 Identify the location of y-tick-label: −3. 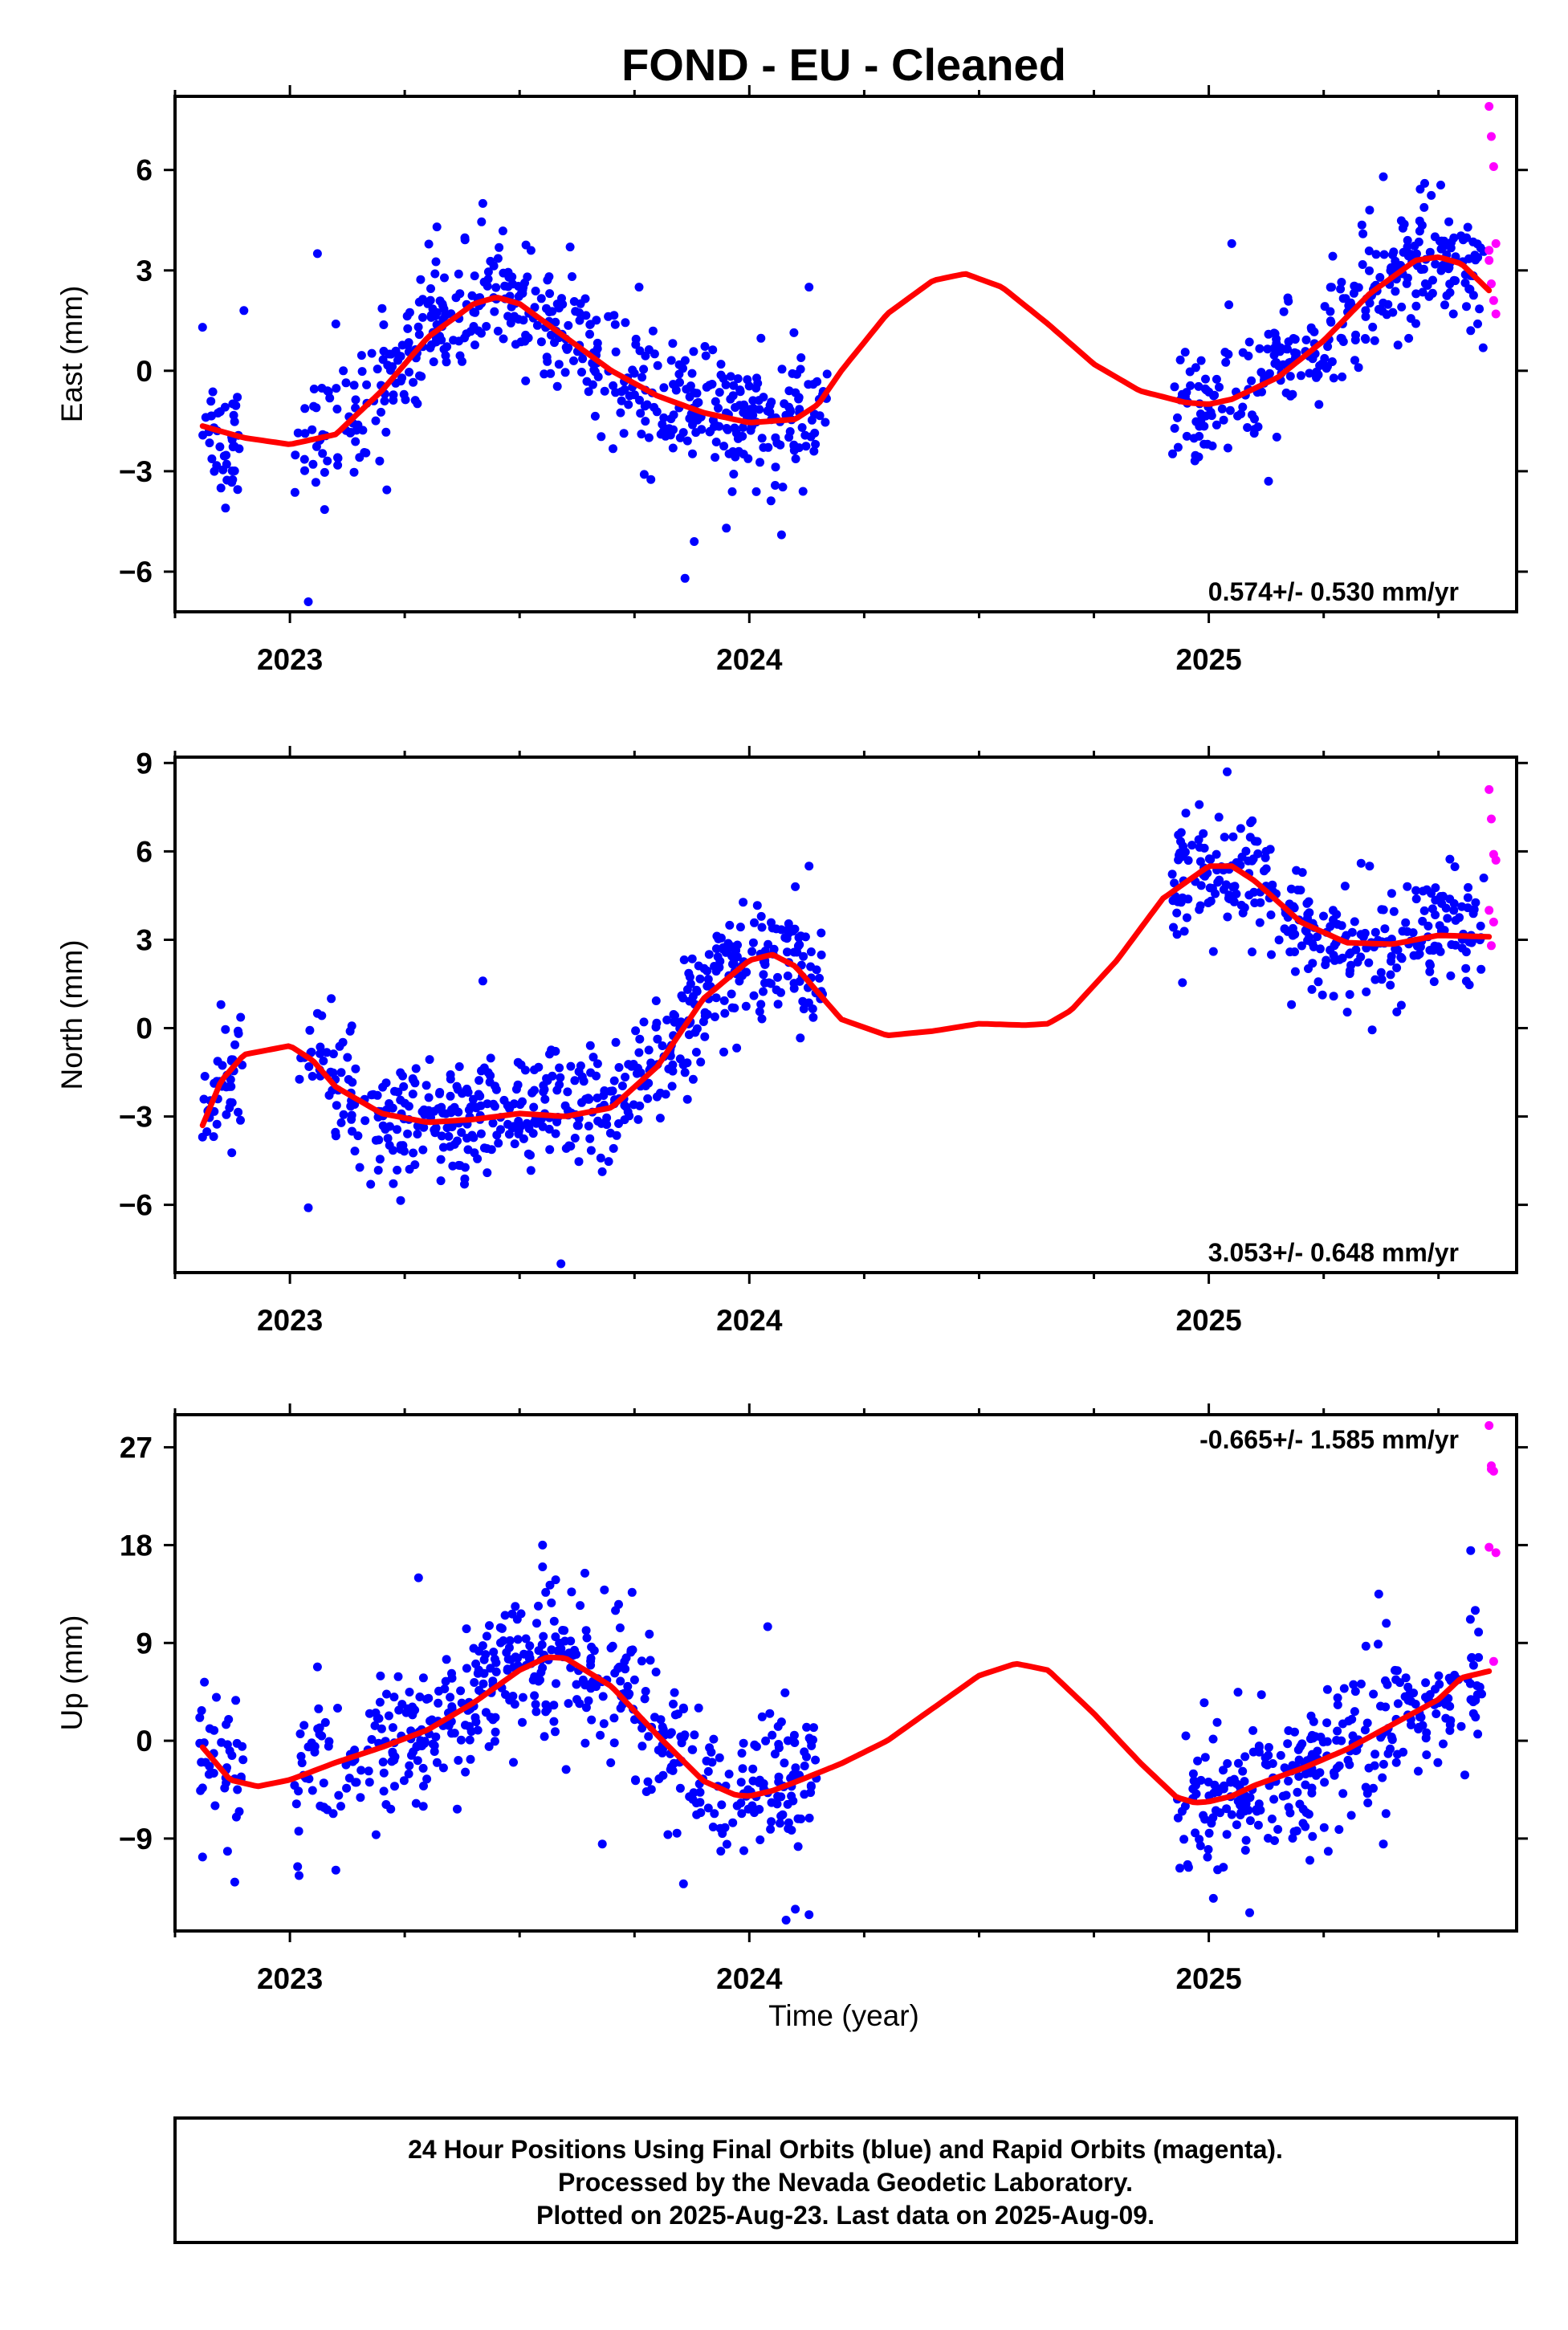
(136, 1117).